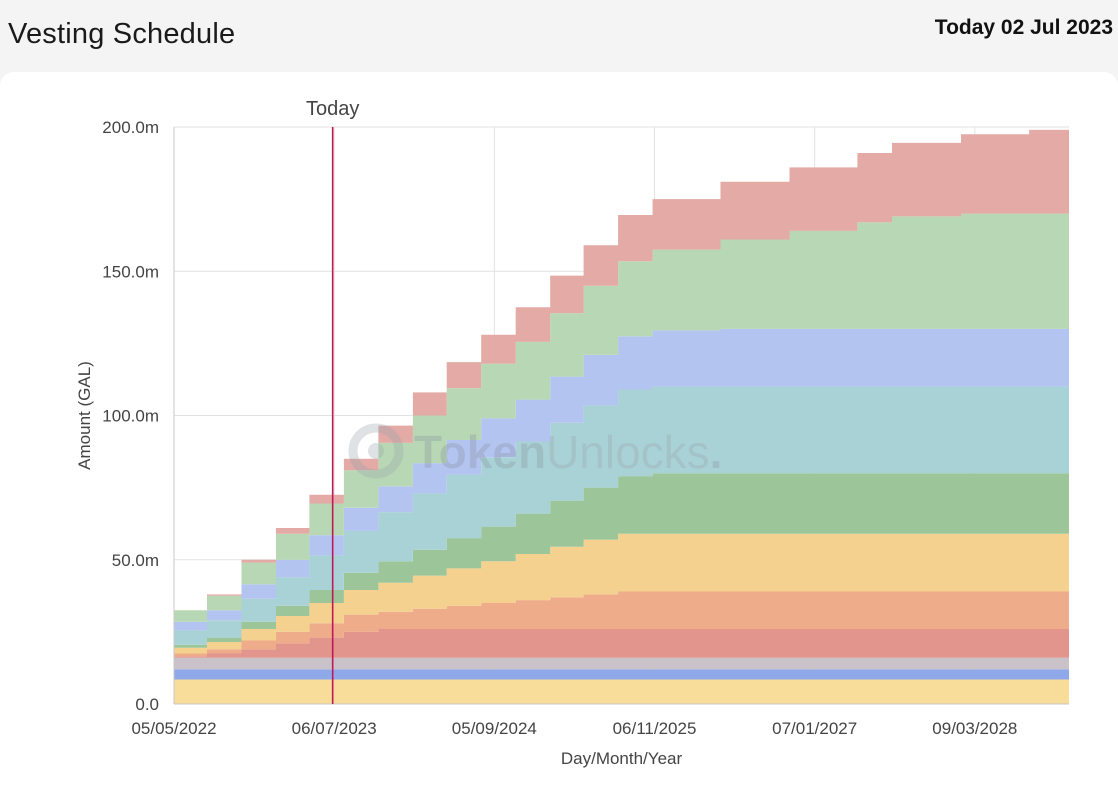 The height and width of the screenshot is (799, 1118). I want to click on page-title: Vesting Schedule, so click(122, 34).